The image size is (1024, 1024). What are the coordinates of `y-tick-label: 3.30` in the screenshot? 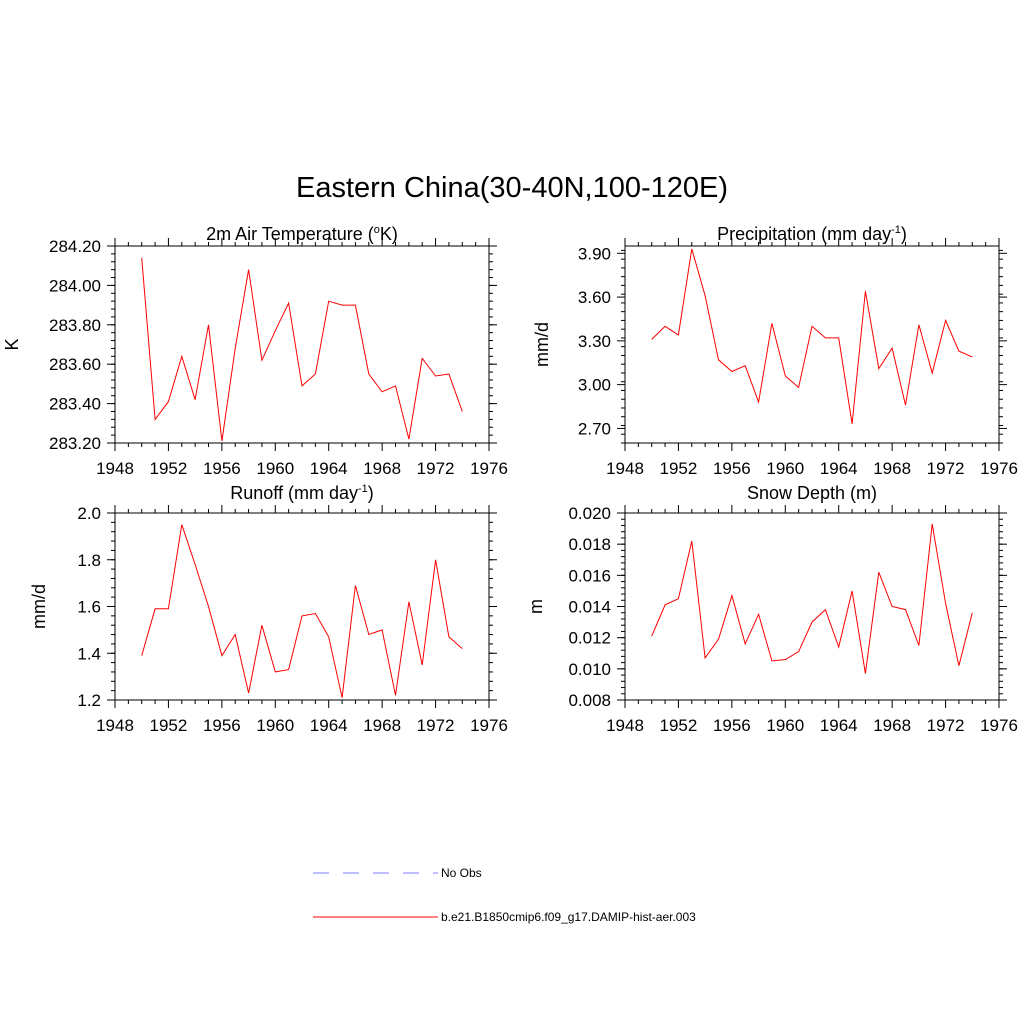 It's located at (594, 341).